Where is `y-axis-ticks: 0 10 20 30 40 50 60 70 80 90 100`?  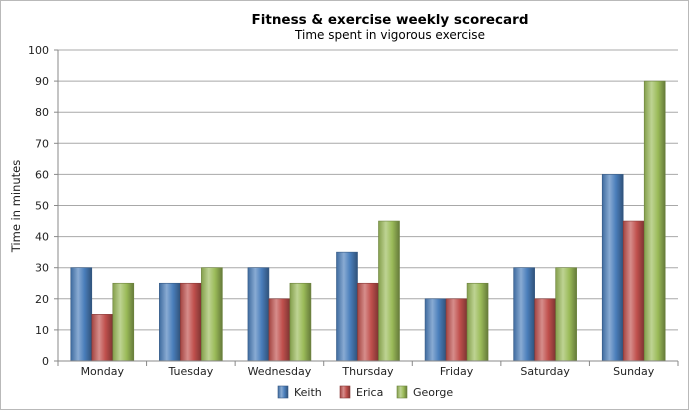
y-axis-ticks: 0 10 20 30 40 50 60 70 80 90 100 is located at coordinates (43, 206).